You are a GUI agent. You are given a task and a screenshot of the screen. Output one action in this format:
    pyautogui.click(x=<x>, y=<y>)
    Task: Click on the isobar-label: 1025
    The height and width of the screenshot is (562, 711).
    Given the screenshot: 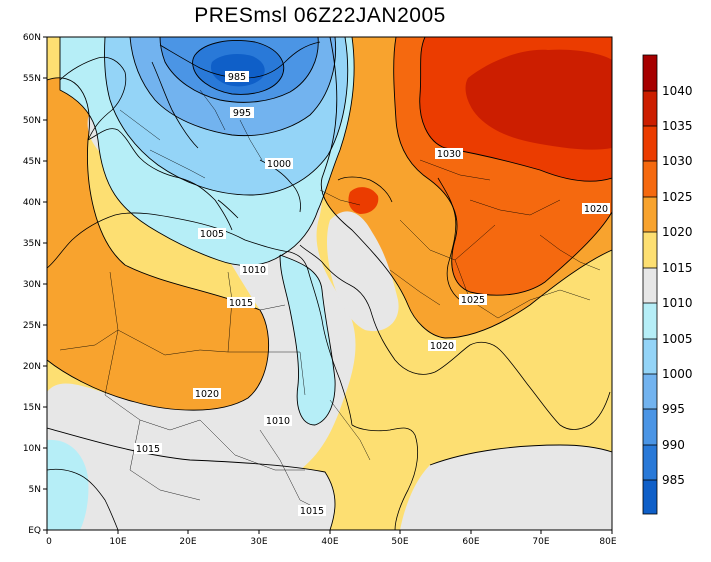 What is the action you would take?
    pyautogui.click(x=473, y=300)
    